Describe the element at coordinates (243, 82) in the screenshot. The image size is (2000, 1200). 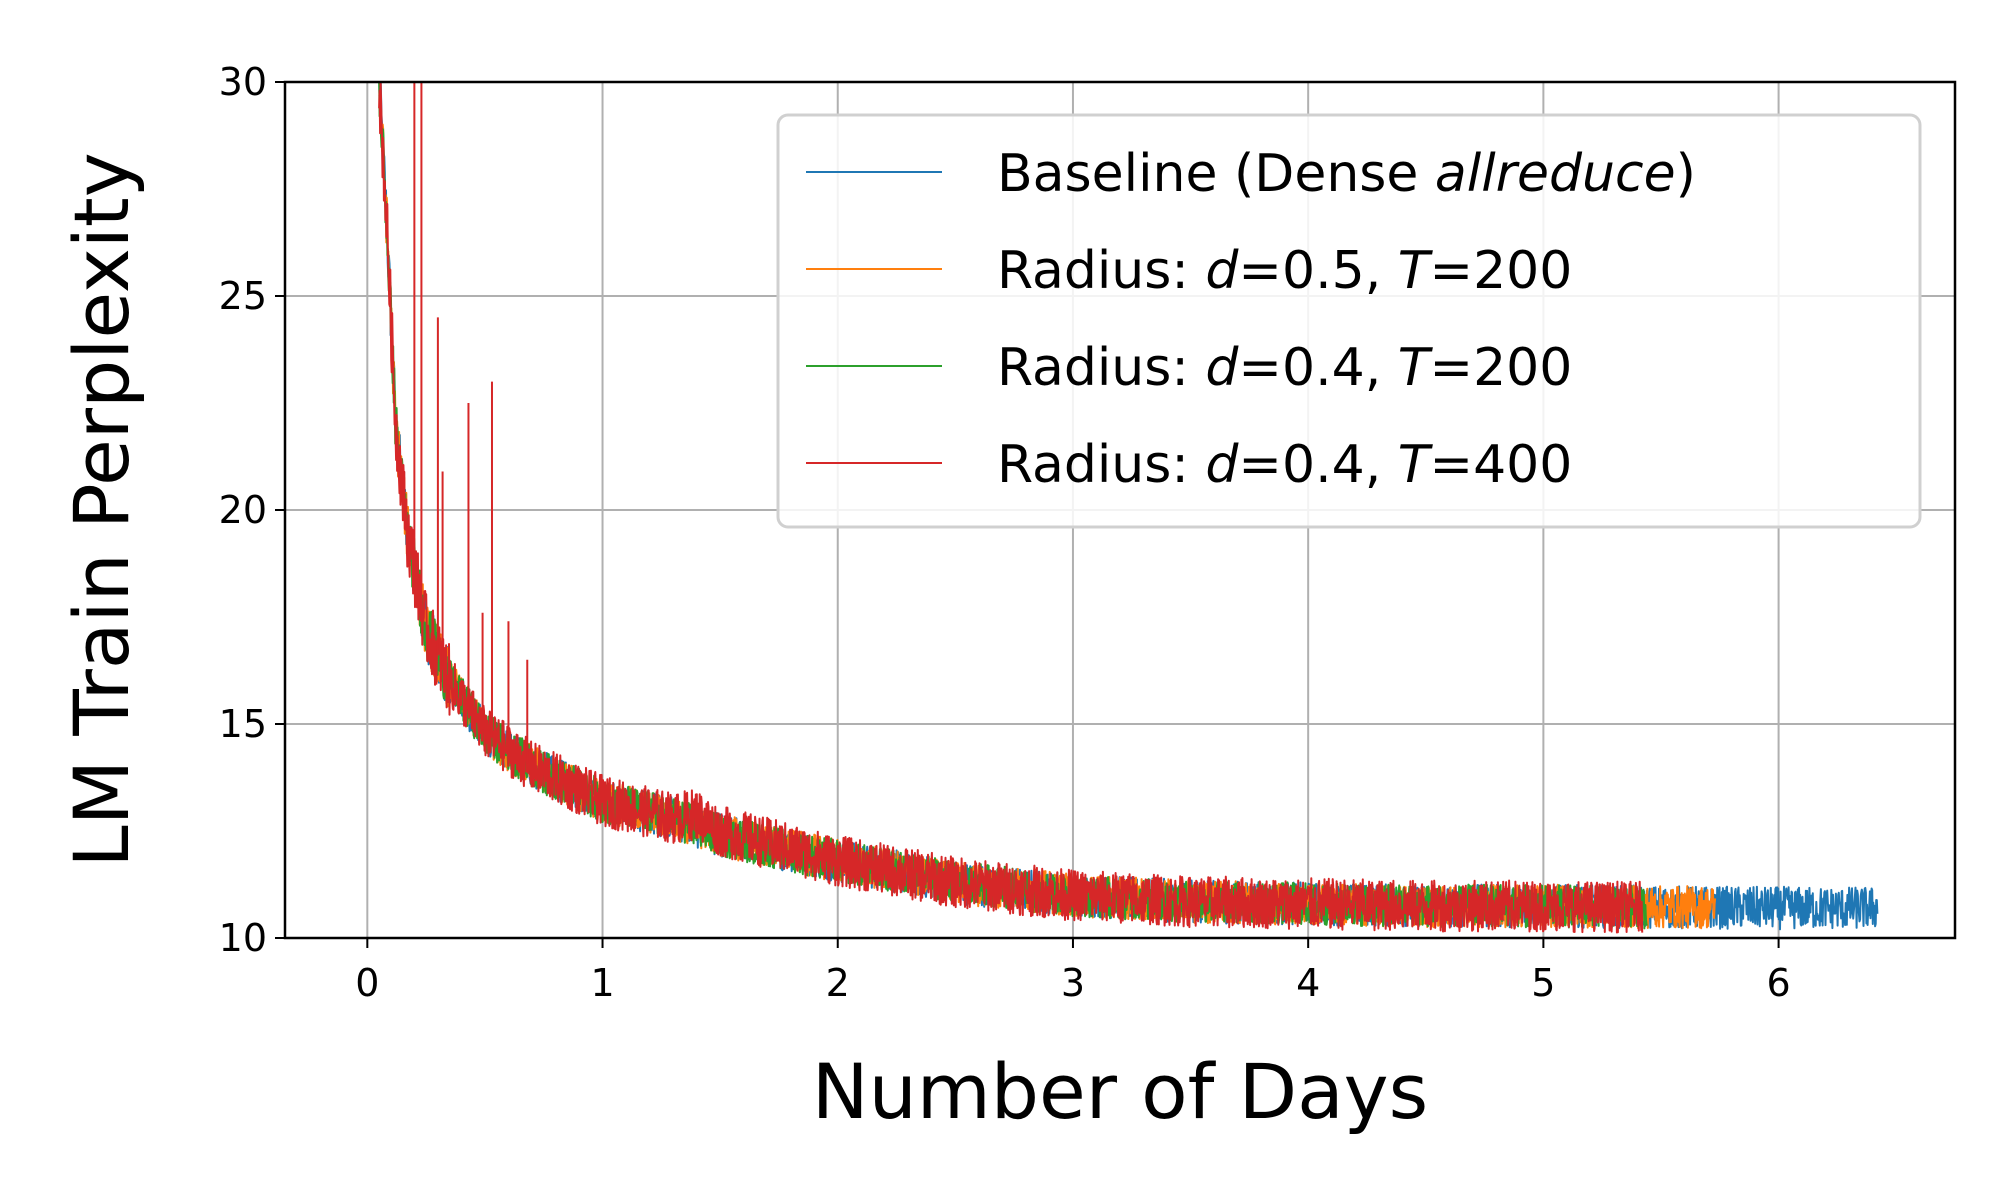
I see `y-tick-label: 30` at that location.